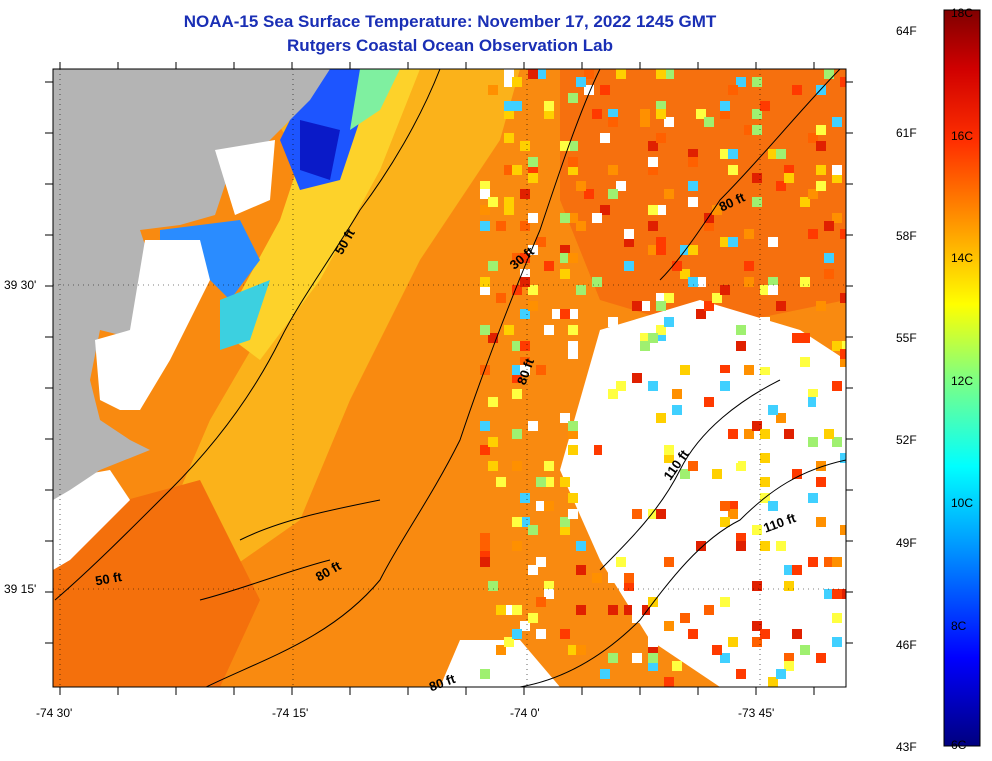 This screenshot has height=761, width=992. I want to click on contour-110ft-line, so click(682, 573).